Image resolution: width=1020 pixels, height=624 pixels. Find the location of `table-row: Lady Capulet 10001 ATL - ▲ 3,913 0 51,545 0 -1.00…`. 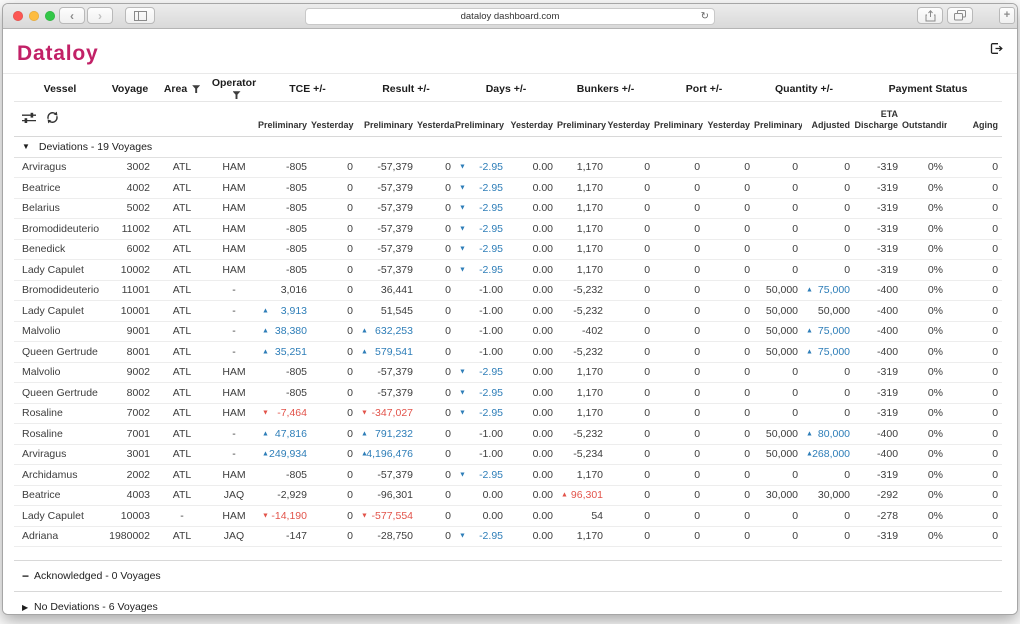

table-row: Lady Capulet 10001 ATL - ▲ 3,913 0 51,545 0 -1.00… is located at coordinates (508, 311).